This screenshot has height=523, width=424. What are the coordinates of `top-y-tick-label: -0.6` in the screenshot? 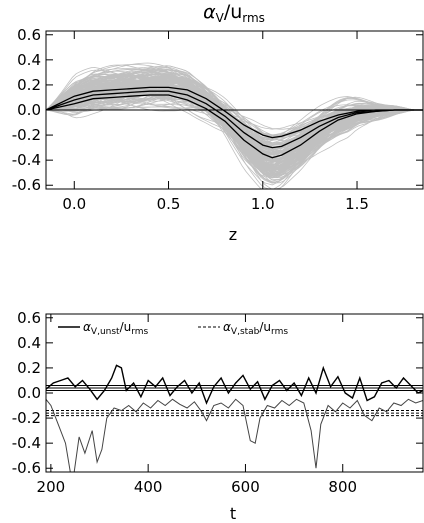 It's located at (26, 185).